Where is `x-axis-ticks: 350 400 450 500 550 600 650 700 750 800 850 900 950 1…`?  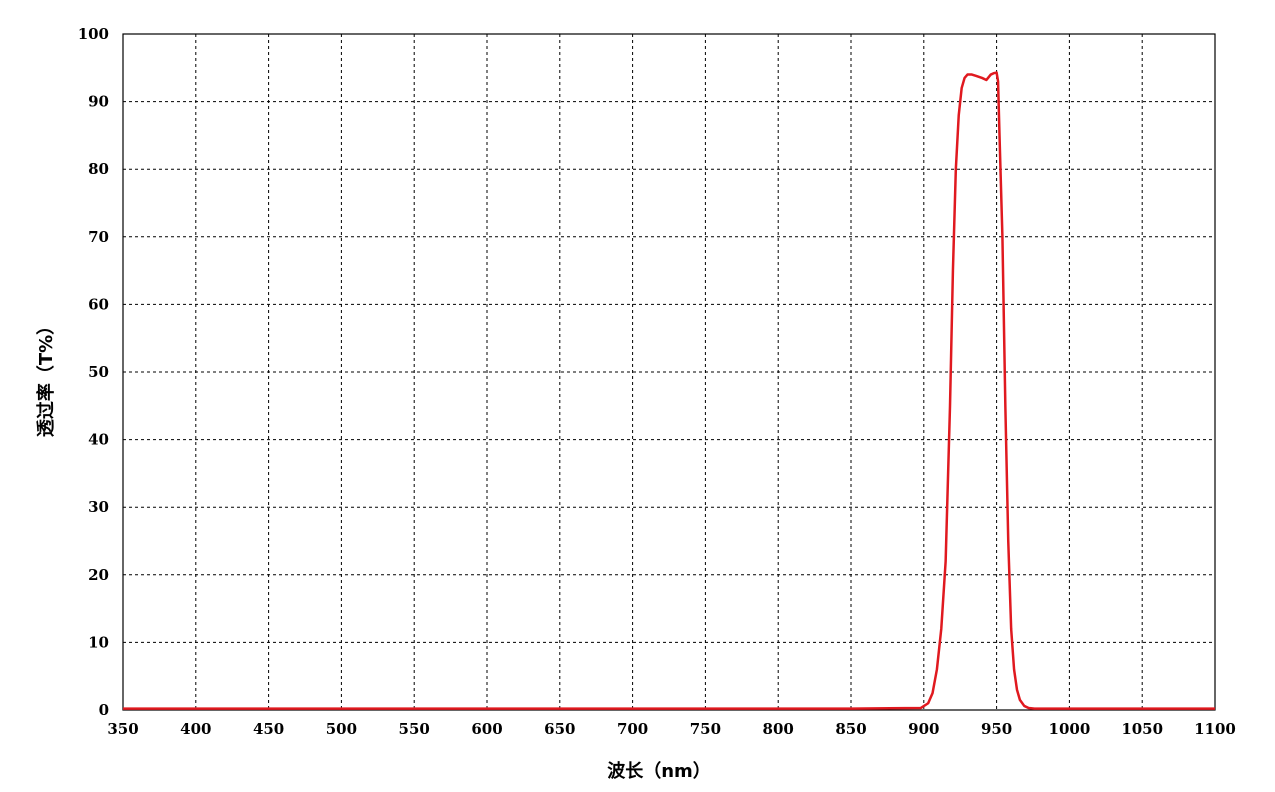
x-axis-ticks: 350 400 450 500 550 600 650 700 750 800 850 900 950 1… is located at coordinates (671, 729).